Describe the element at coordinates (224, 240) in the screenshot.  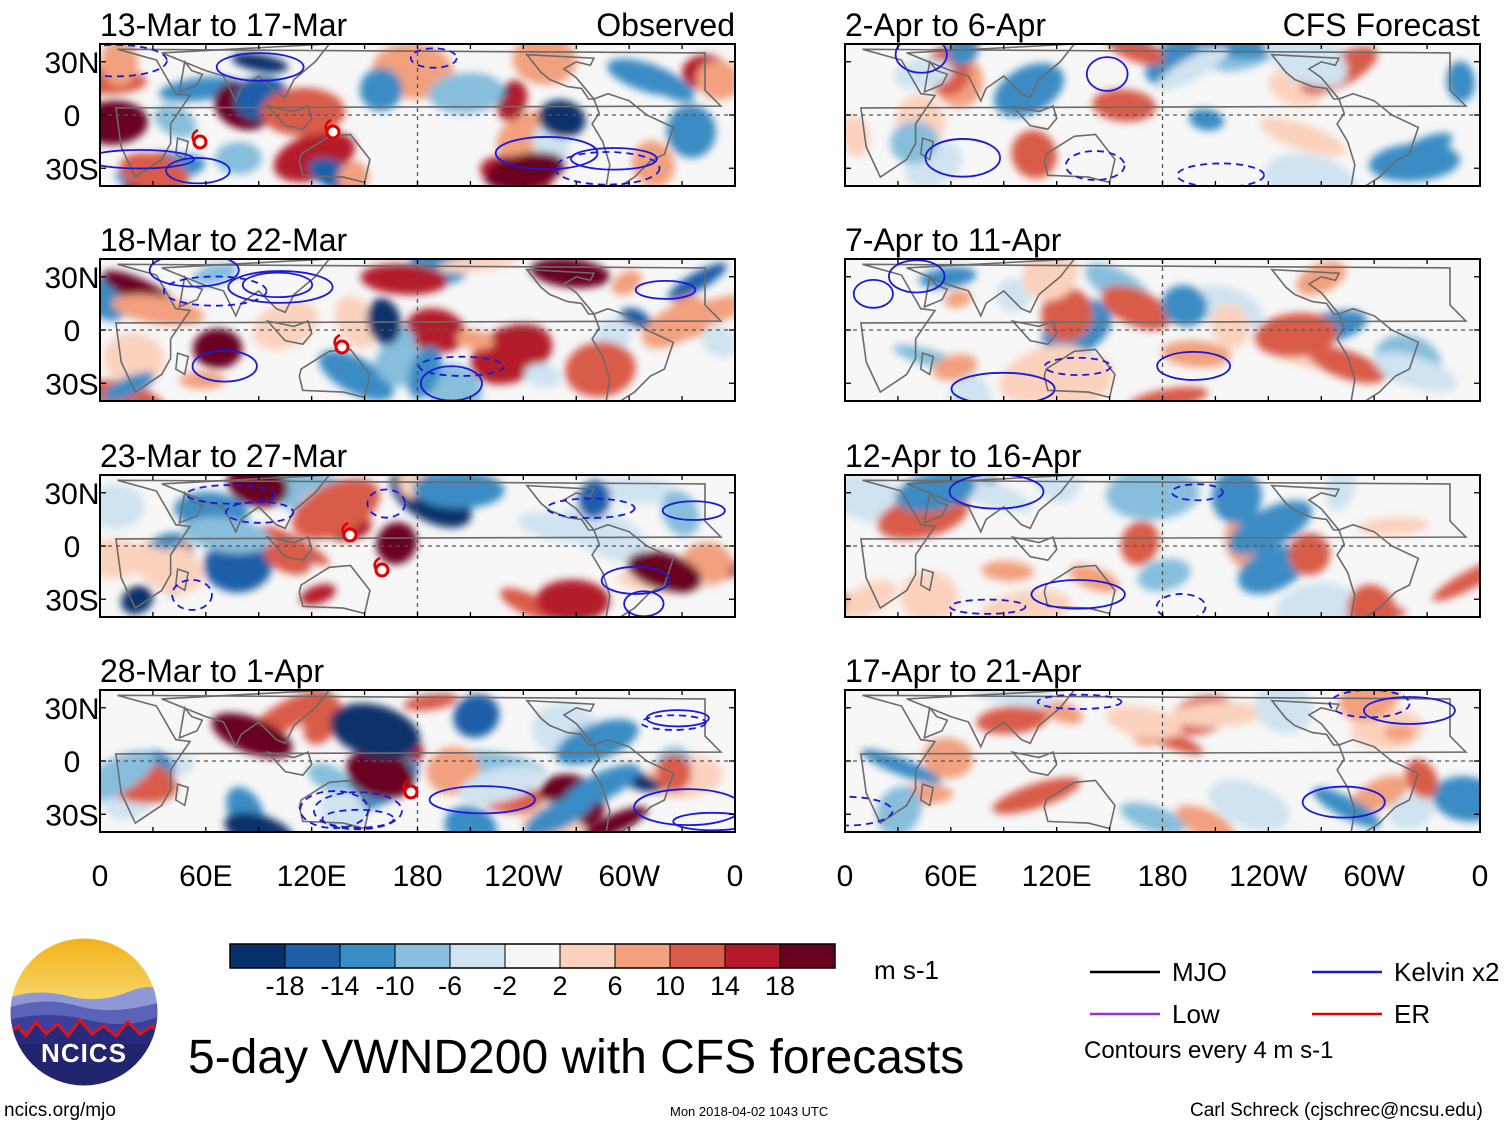
I see `panel-period-label: 18-Mar to 22-Mar` at that location.